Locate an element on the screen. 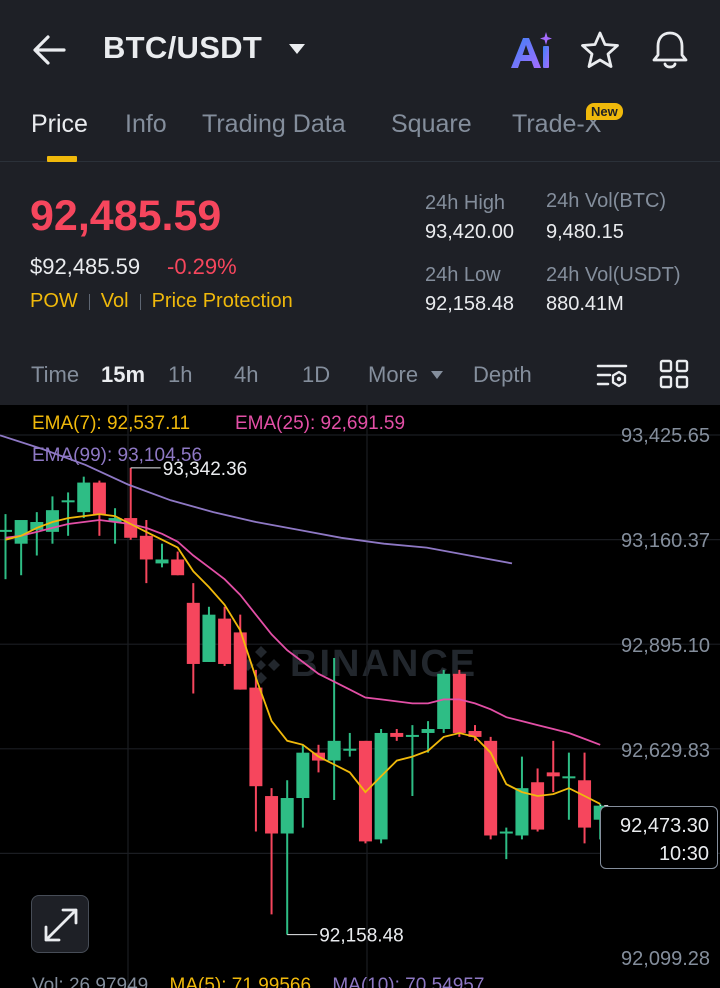 The width and height of the screenshot is (720, 988). tab-info: Info is located at coordinates (146, 124).